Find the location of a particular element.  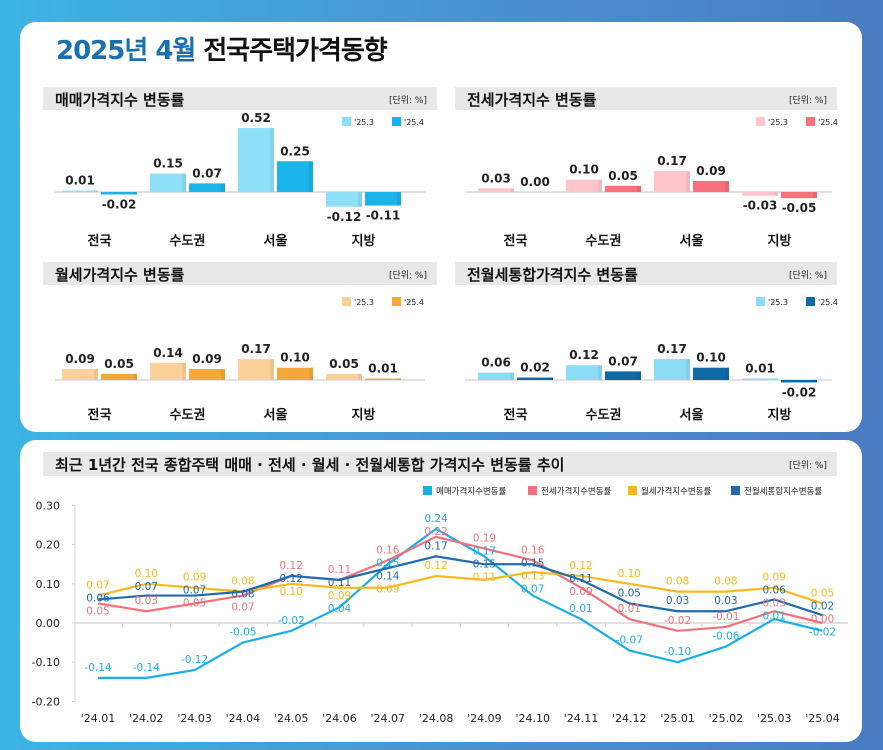

page-title: 2025년 4월 전국주택가격동향 is located at coordinates (222, 48).